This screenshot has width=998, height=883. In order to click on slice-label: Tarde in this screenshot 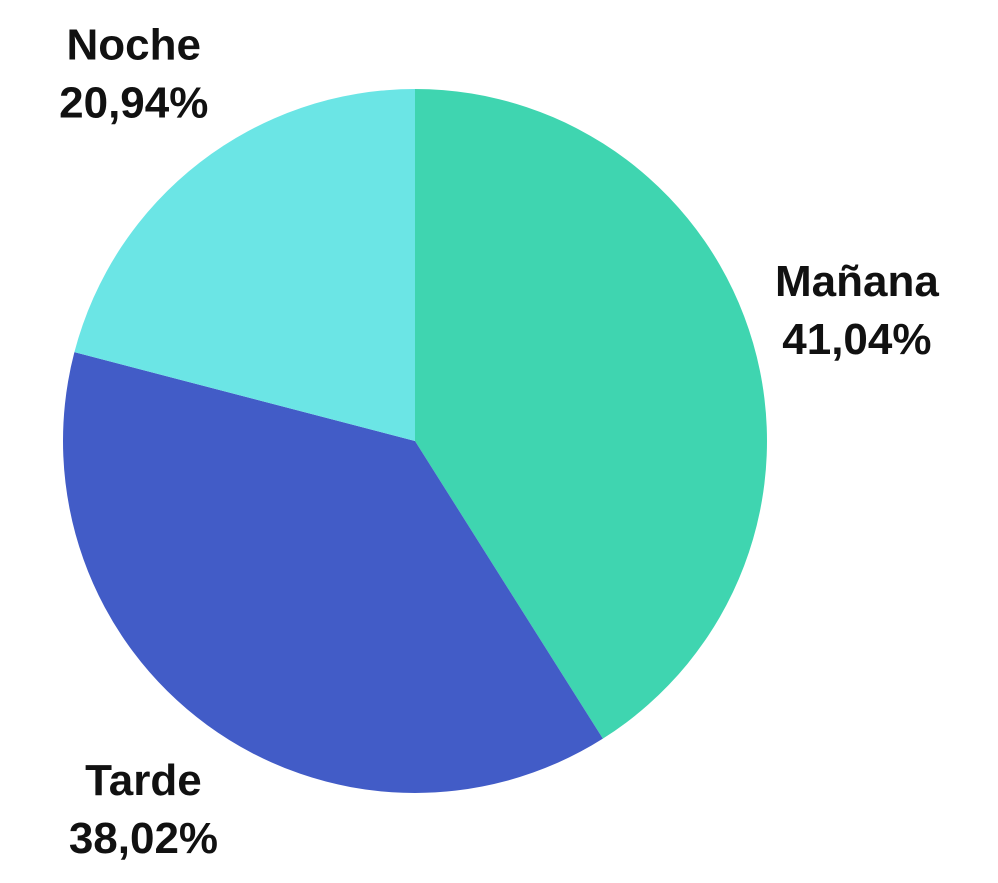, I will do `click(143, 780)`.